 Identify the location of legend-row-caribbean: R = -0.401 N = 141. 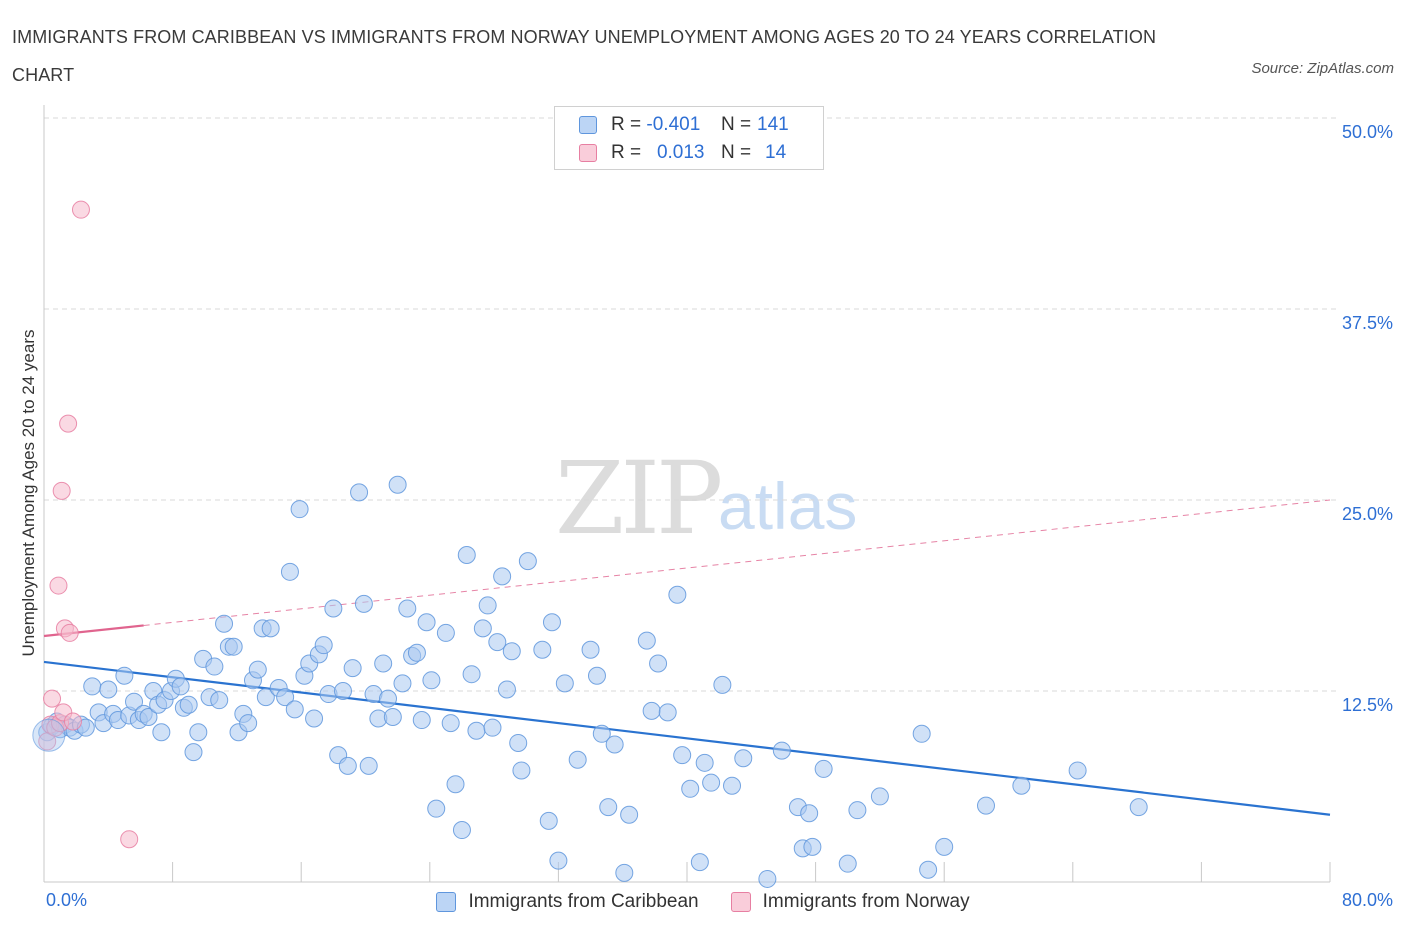
(684, 125).